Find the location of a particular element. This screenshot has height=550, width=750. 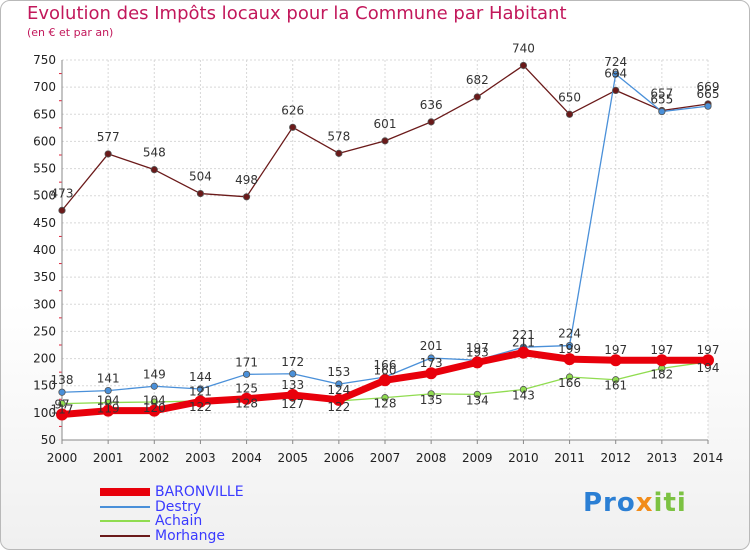

data-label-destry: 144 is located at coordinates (200, 377).